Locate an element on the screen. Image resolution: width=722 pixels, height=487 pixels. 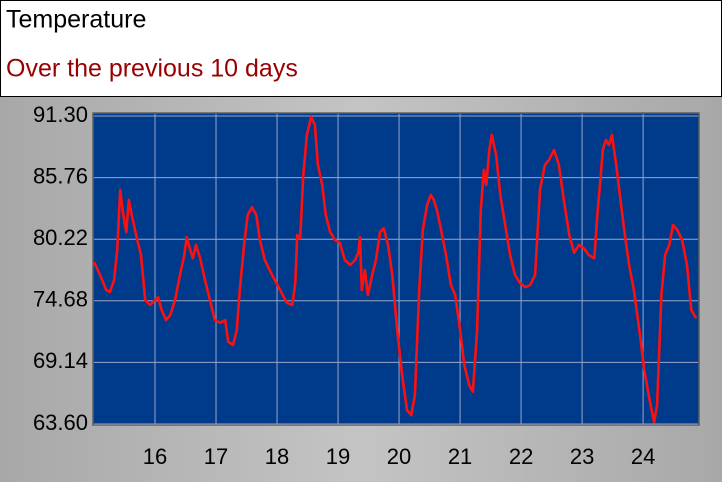
y-tick-label: 85.76 is located at coordinates (60, 175).